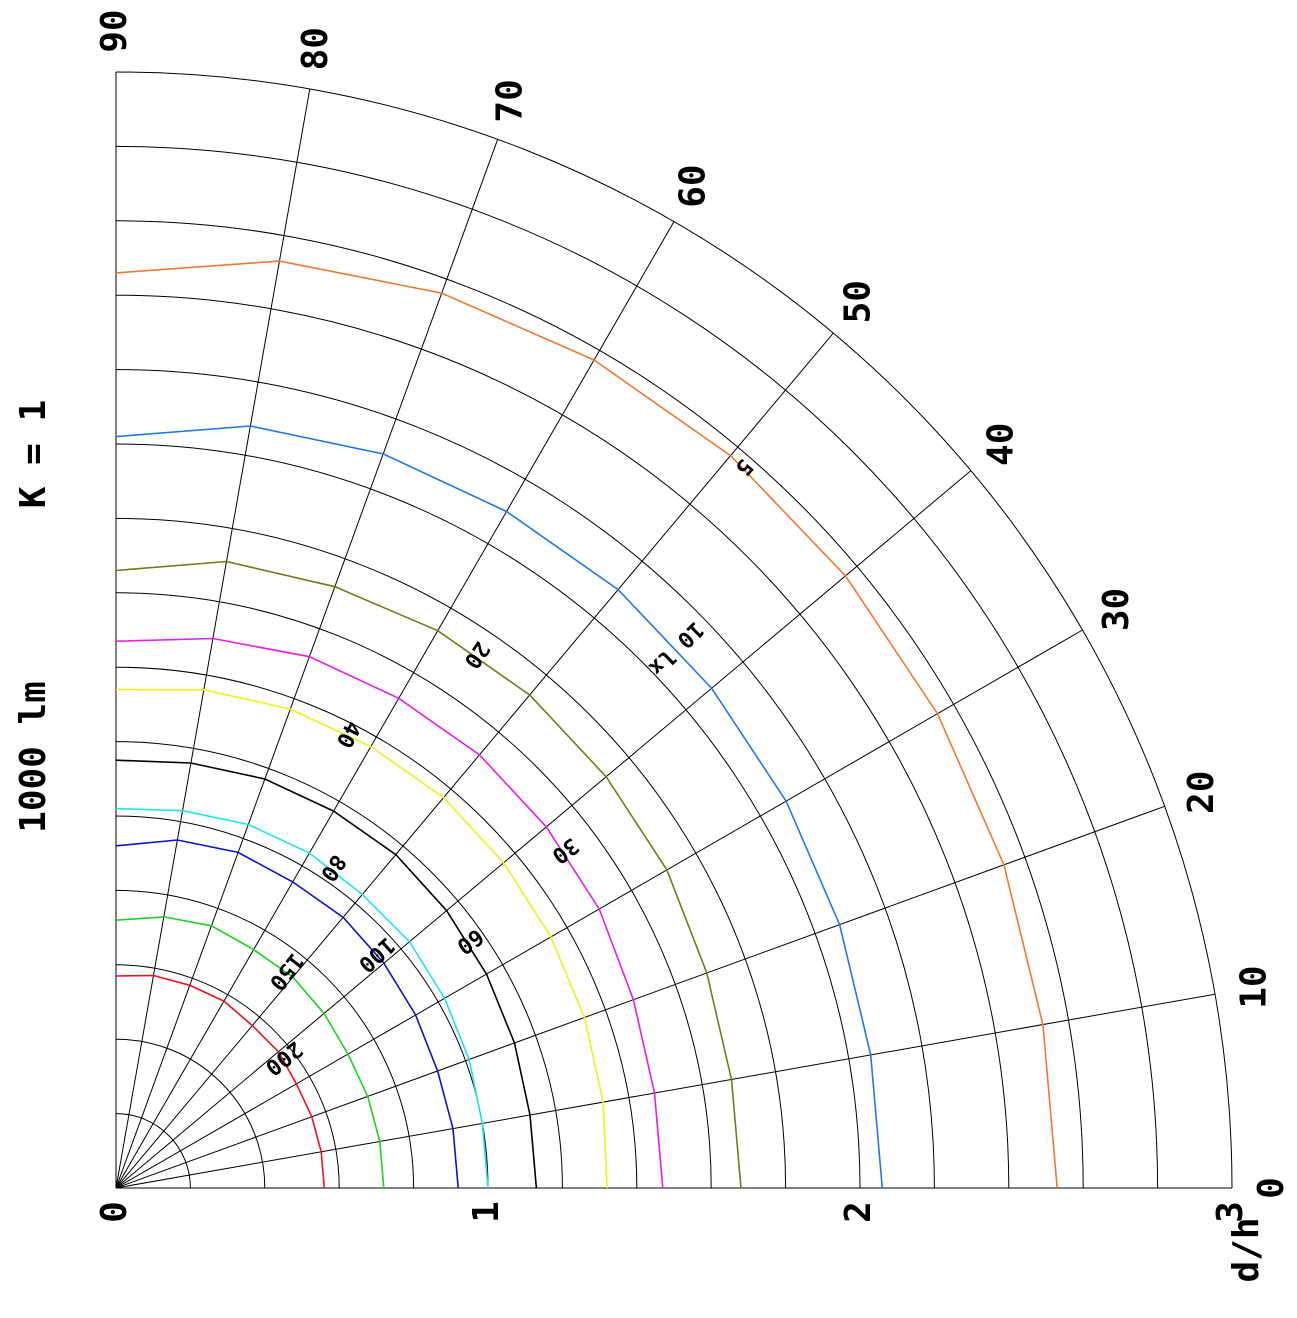 This screenshot has width=1297, height=1318. I want to click on angle-tick-label: 80, so click(315, 48).